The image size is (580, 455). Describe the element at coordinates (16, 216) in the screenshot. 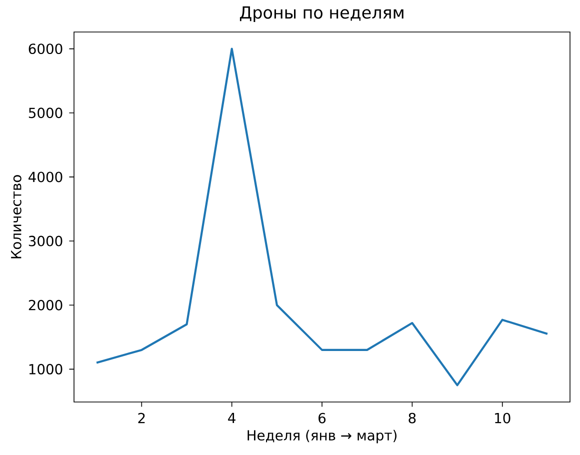

I see `y-axis-title: Количество` at that location.